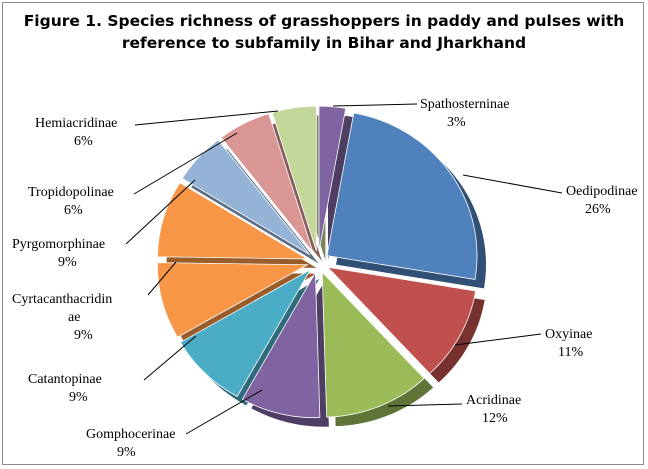 This screenshot has width=648, height=469. I want to click on slice-value-label-acridinae: 12%, so click(495, 418).